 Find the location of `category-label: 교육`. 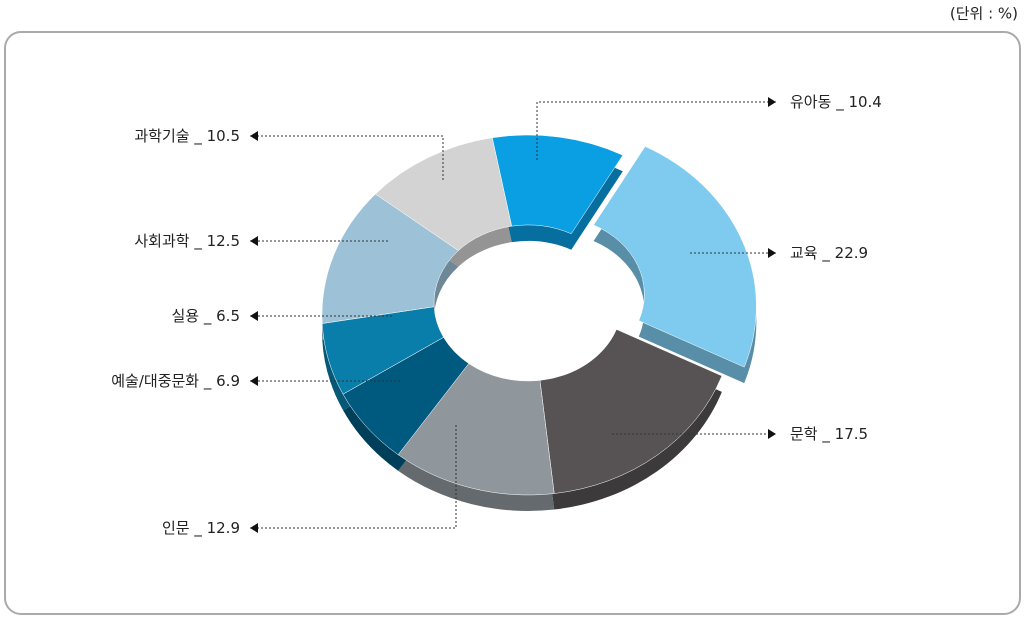

category-label: 교육 is located at coordinates (804, 253).